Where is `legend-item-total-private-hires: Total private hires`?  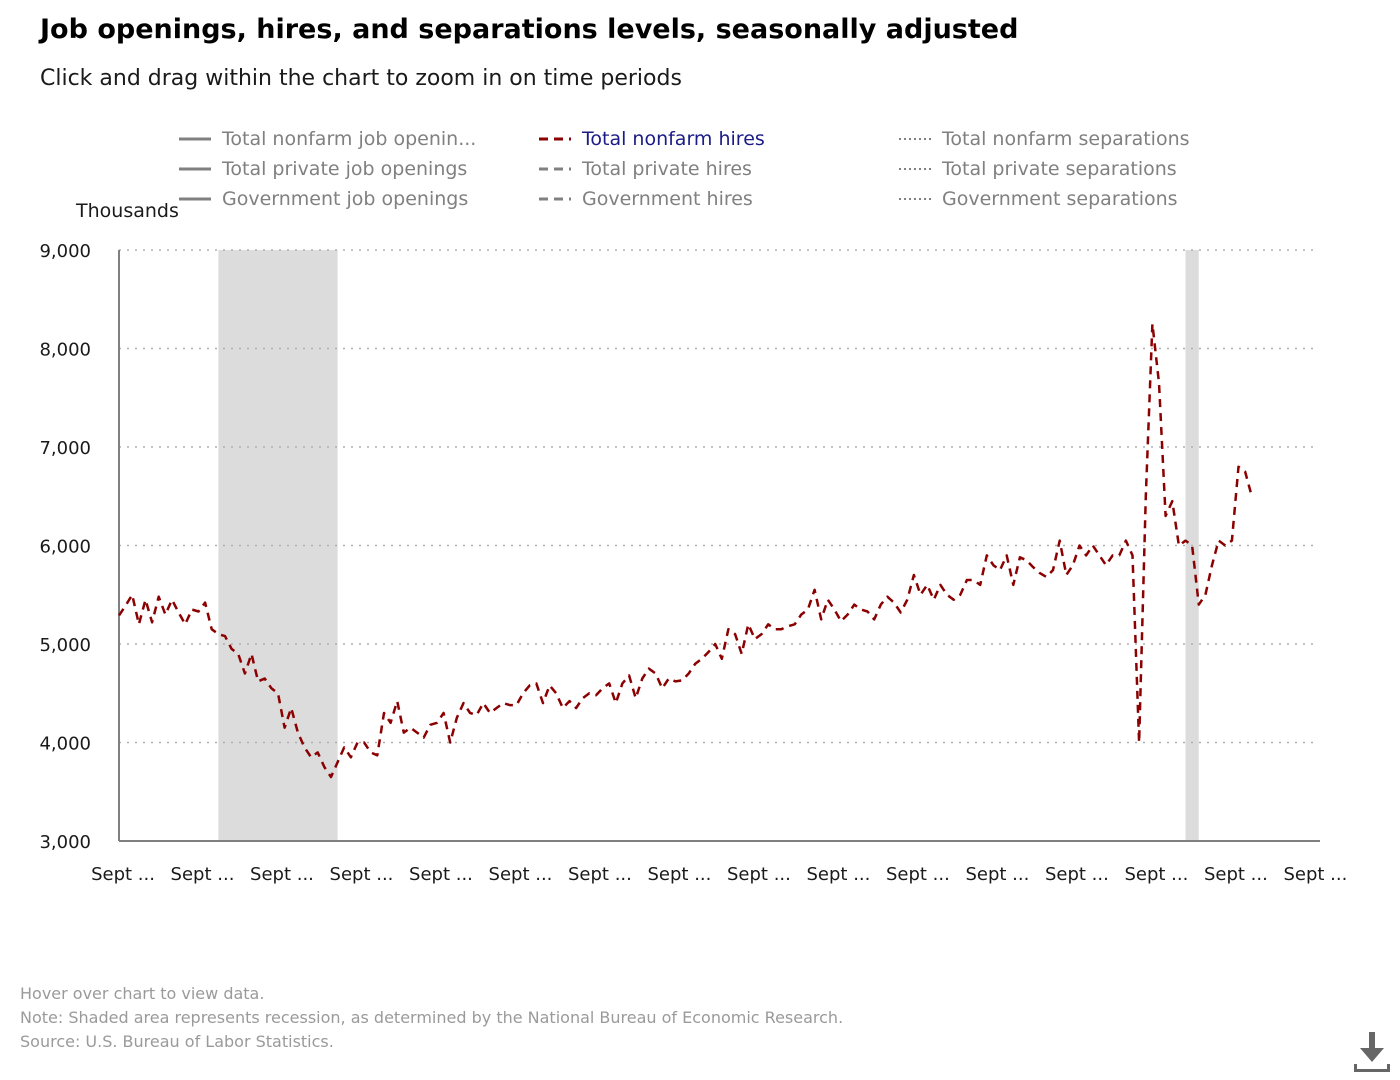 legend-item-total-private-hires: Total private hires is located at coordinates (645, 169).